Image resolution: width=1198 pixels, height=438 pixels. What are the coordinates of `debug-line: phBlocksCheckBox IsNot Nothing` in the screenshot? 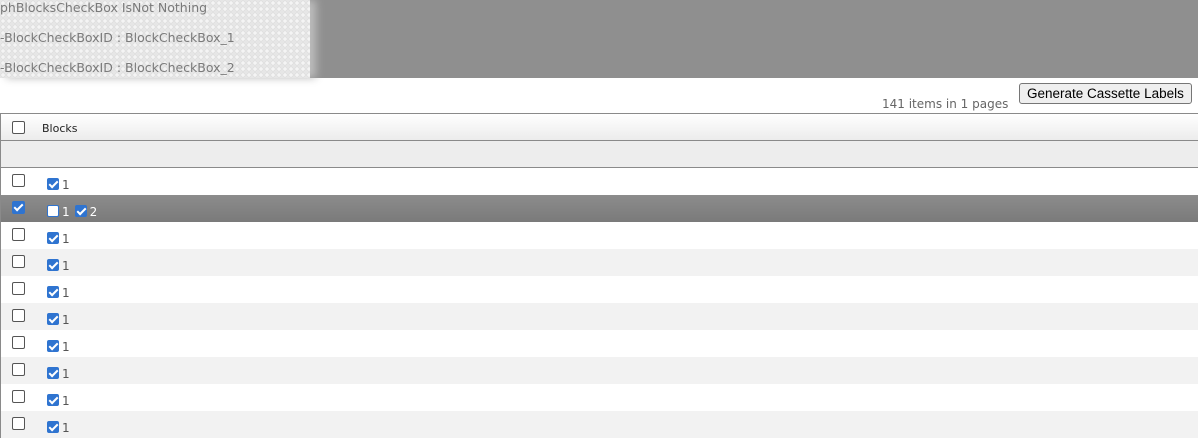 It's located at (104, 7).